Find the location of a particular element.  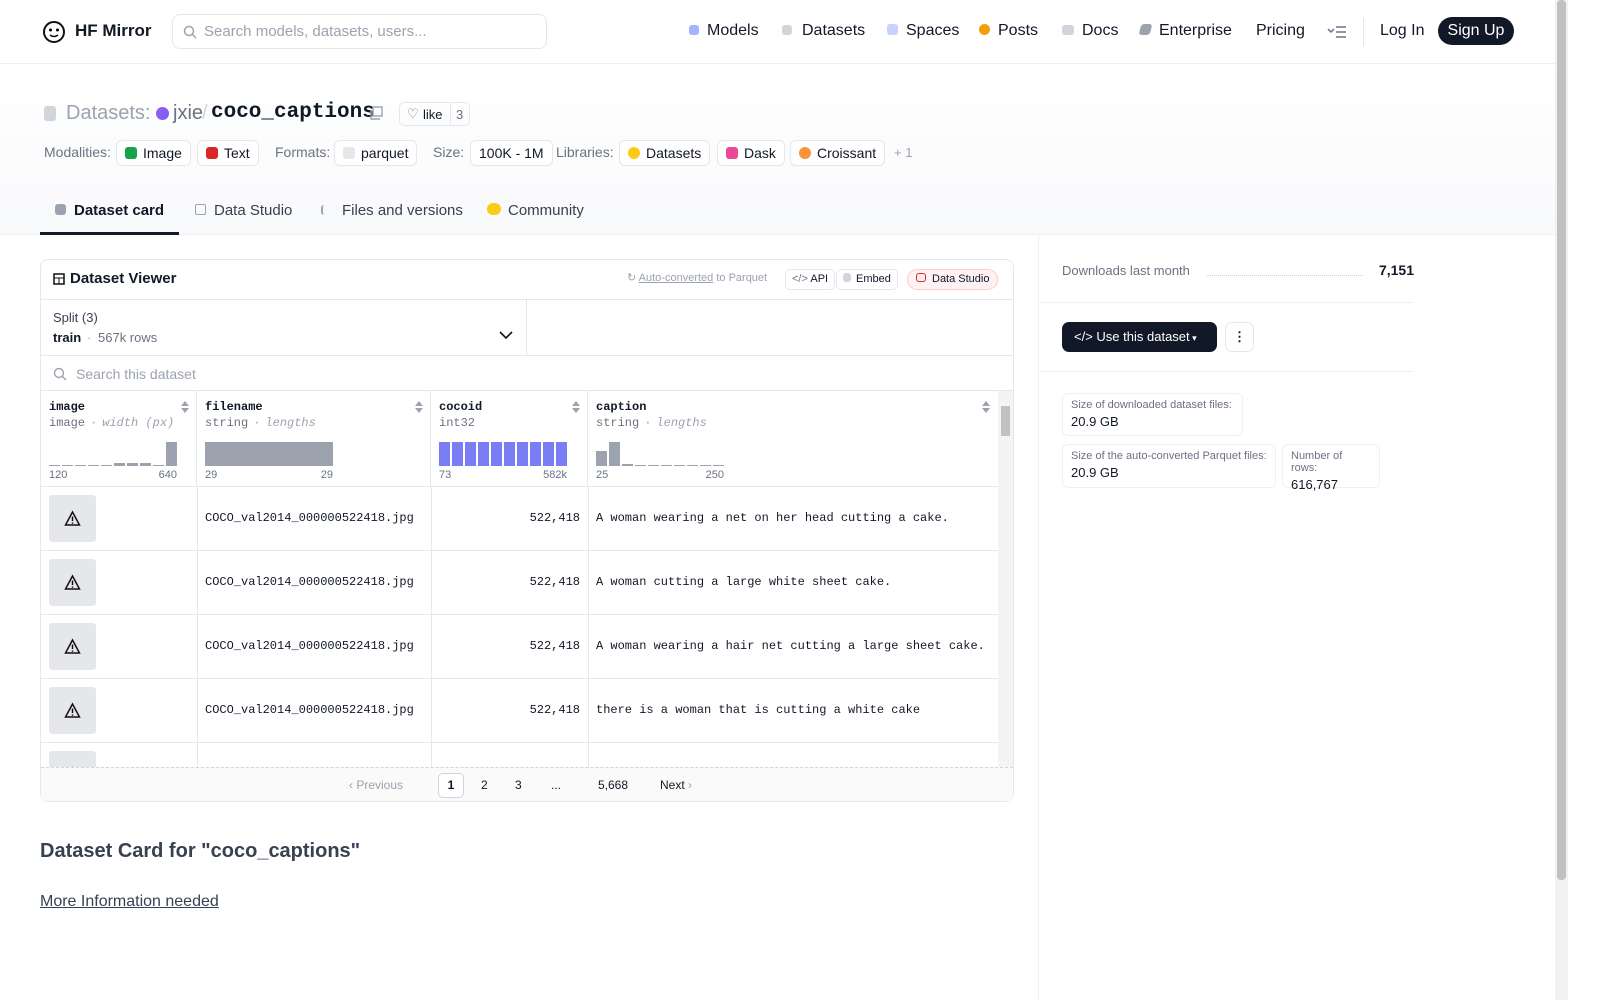

image-placeholder is located at coordinates (72, 582).